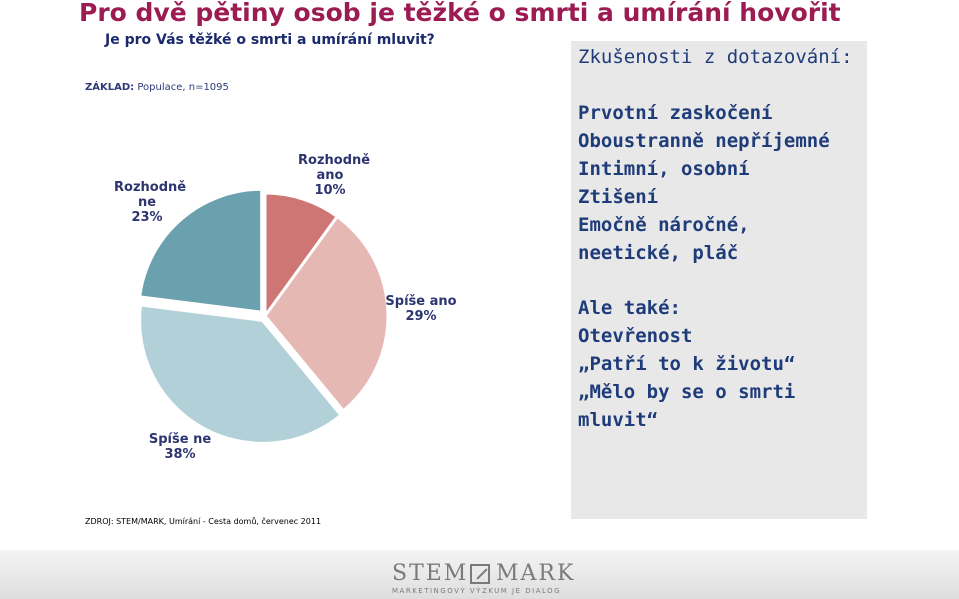 The width and height of the screenshot is (959, 599). Describe the element at coordinates (618, 197) in the screenshot. I see `list-item: Ztišení` at that location.